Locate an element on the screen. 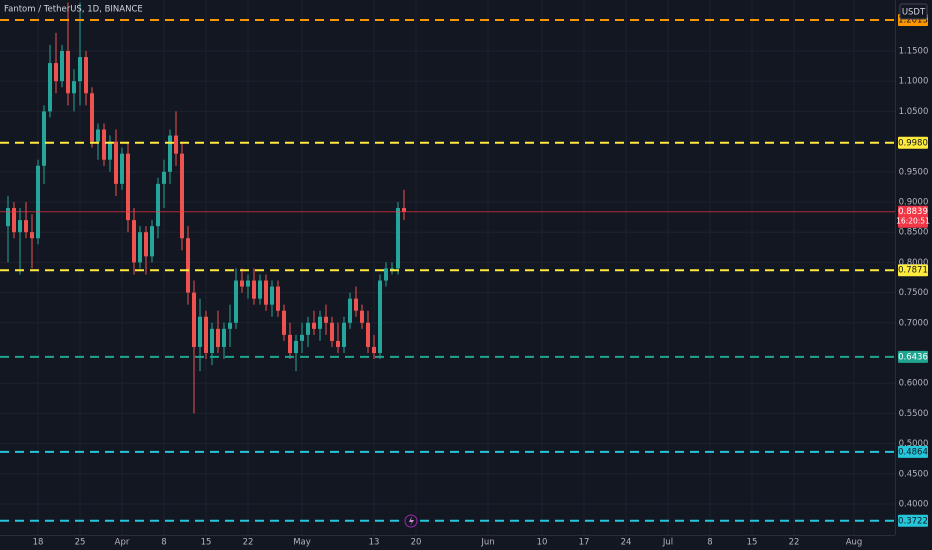  y-tick-label: 0.8000 is located at coordinates (914, 263).